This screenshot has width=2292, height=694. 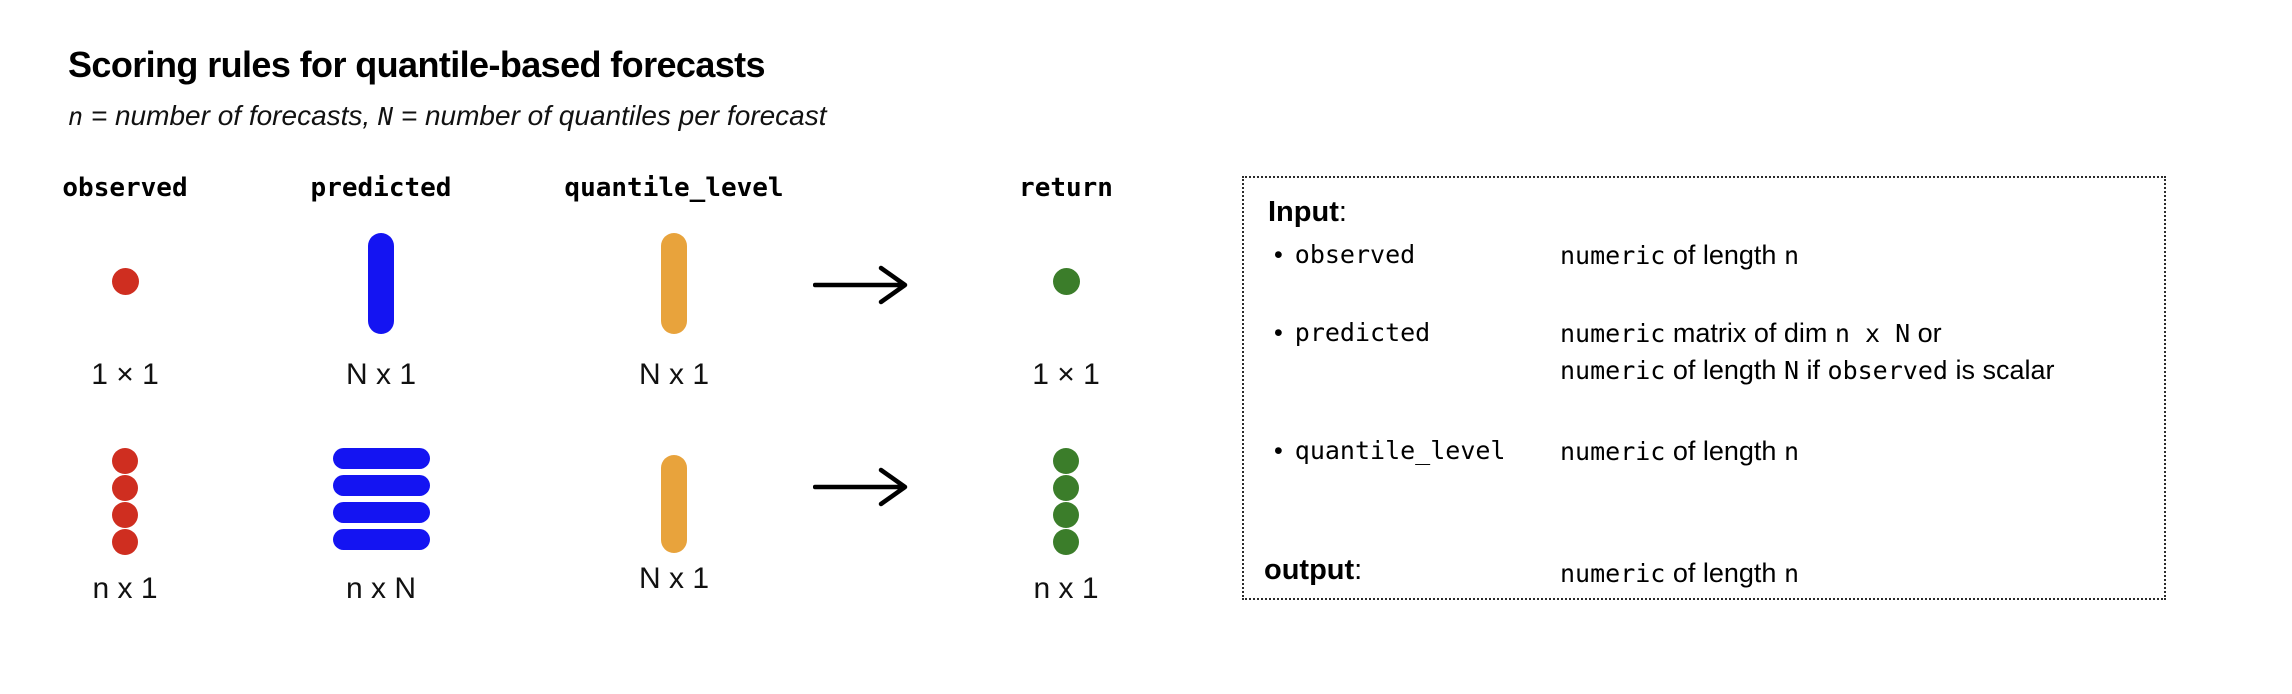 What do you see at coordinates (1358, 570) in the screenshot?
I see `output-colon: :` at bounding box center [1358, 570].